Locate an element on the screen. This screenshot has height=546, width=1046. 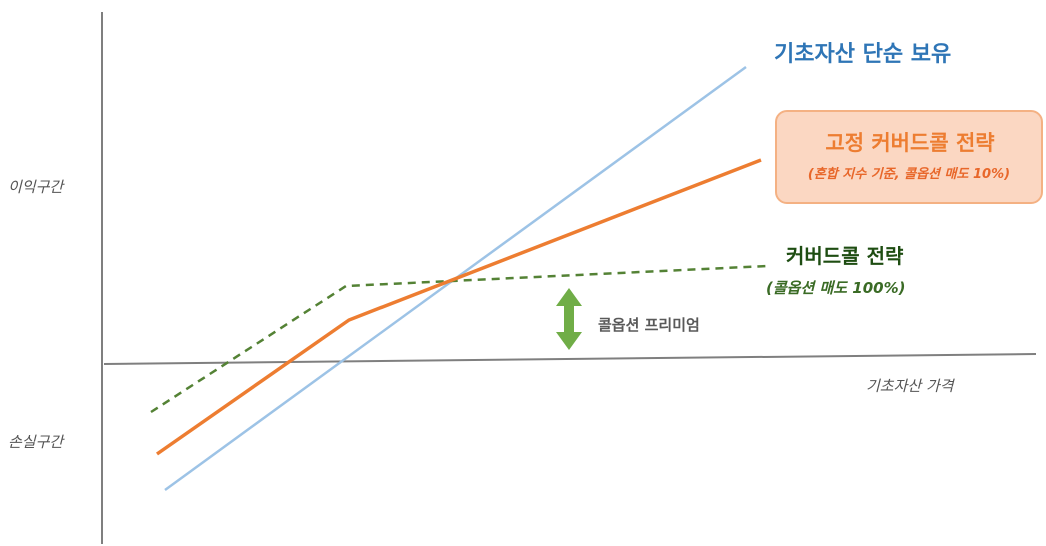
premium-arrow-icon is located at coordinates (569, 319).